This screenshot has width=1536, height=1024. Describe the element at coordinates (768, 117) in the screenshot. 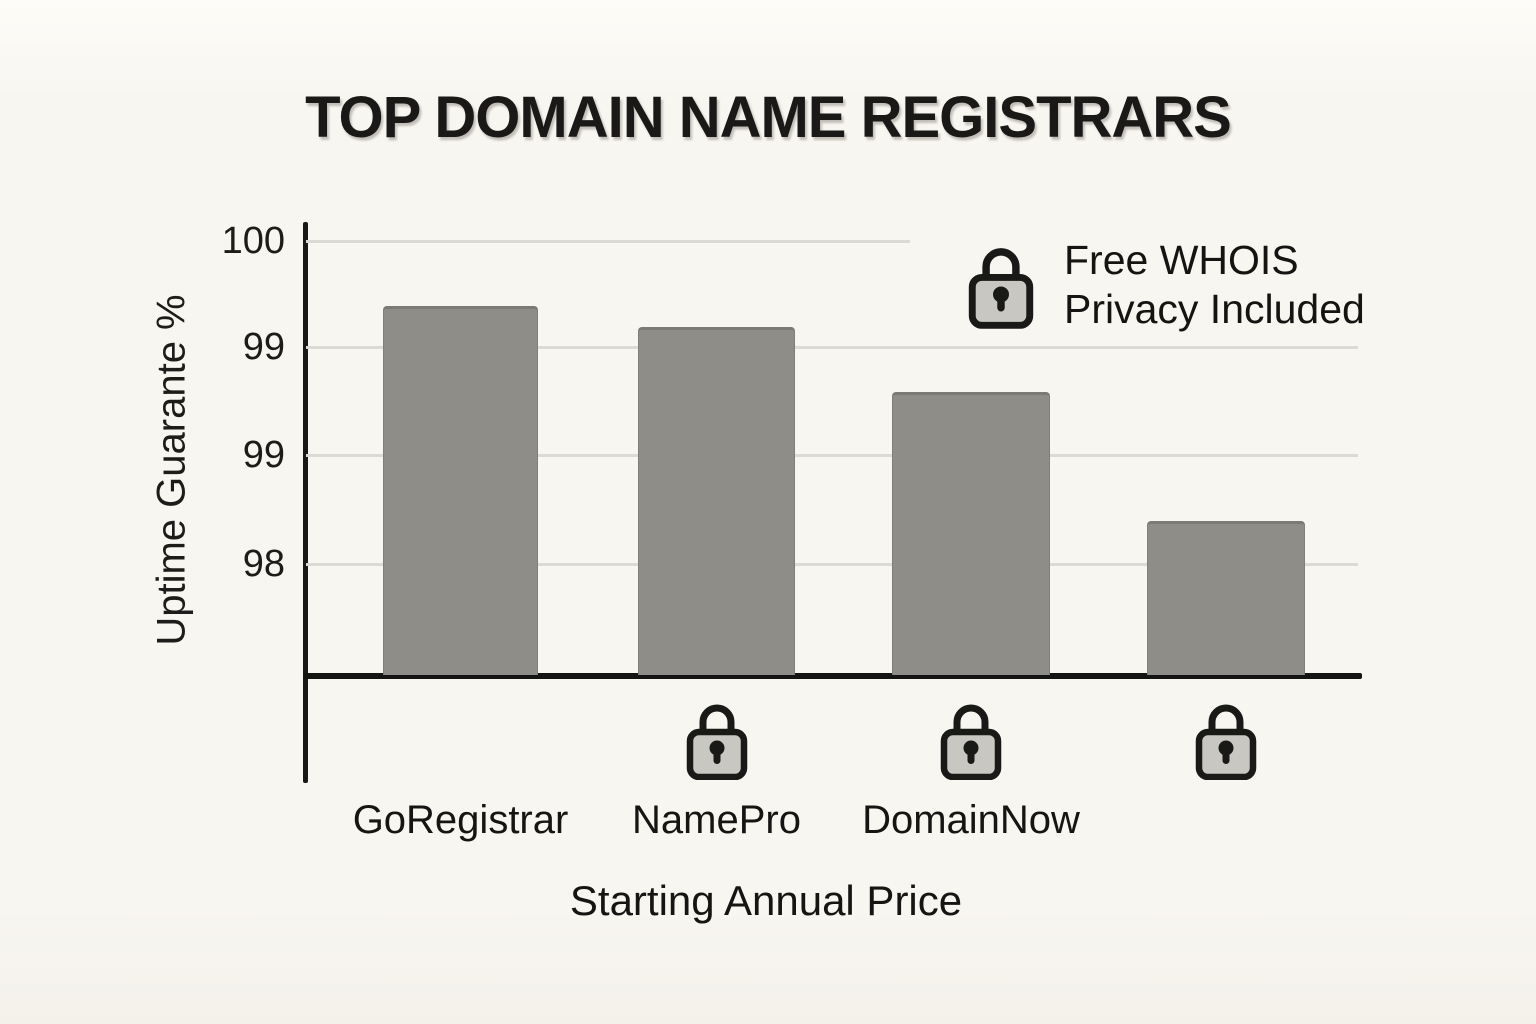

I see `chart-title: TOP DOMAIN NAME REGISTRARS` at that location.